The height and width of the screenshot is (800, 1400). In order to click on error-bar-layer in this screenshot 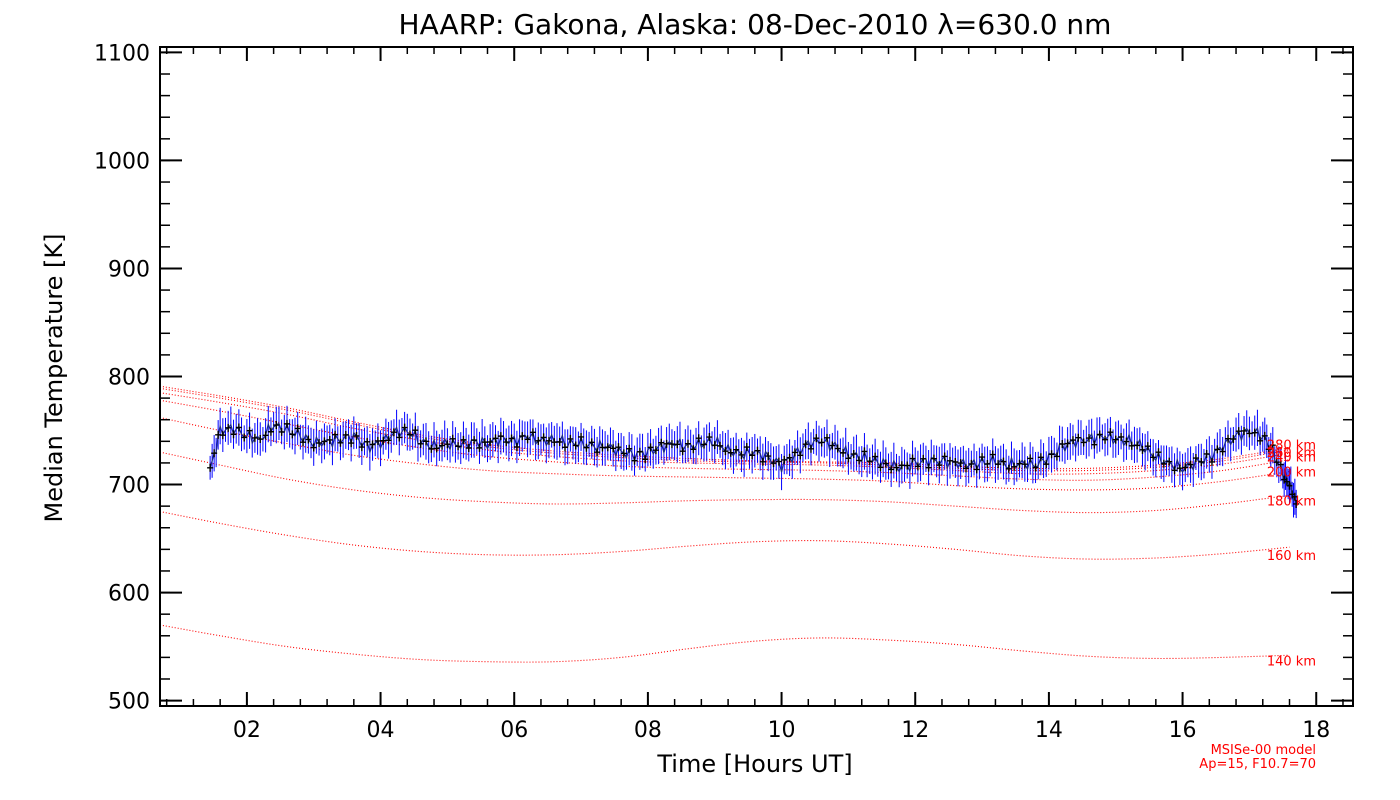, I will do `click(753, 462)`.